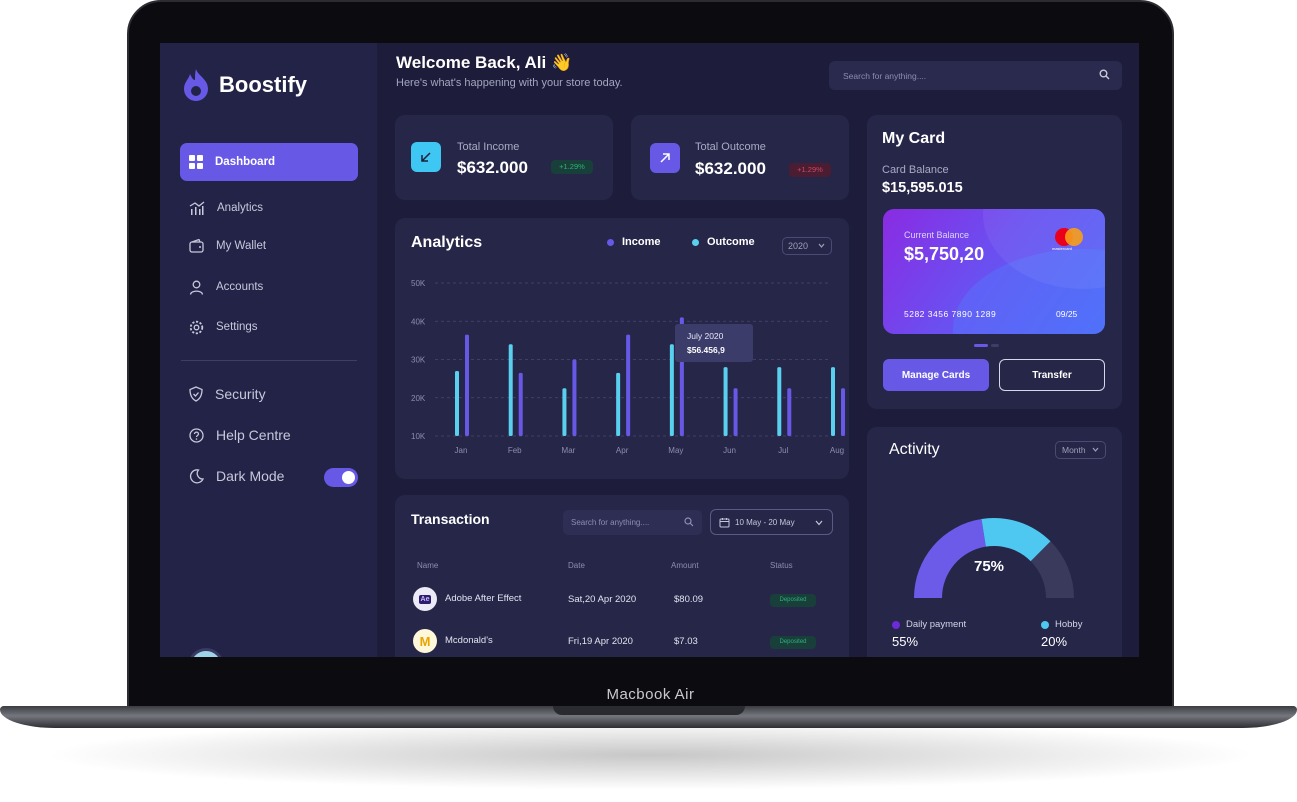 Image resolution: width=1297 pixels, height=802 pixels. I want to click on carousel-dot, so click(995, 345).